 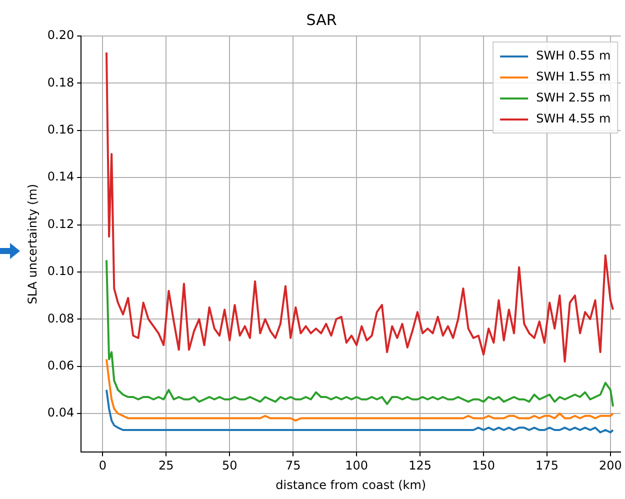 What do you see at coordinates (60, 365) in the screenshot?
I see `y-tick-label: 0.06` at bounding box center [60, 365].